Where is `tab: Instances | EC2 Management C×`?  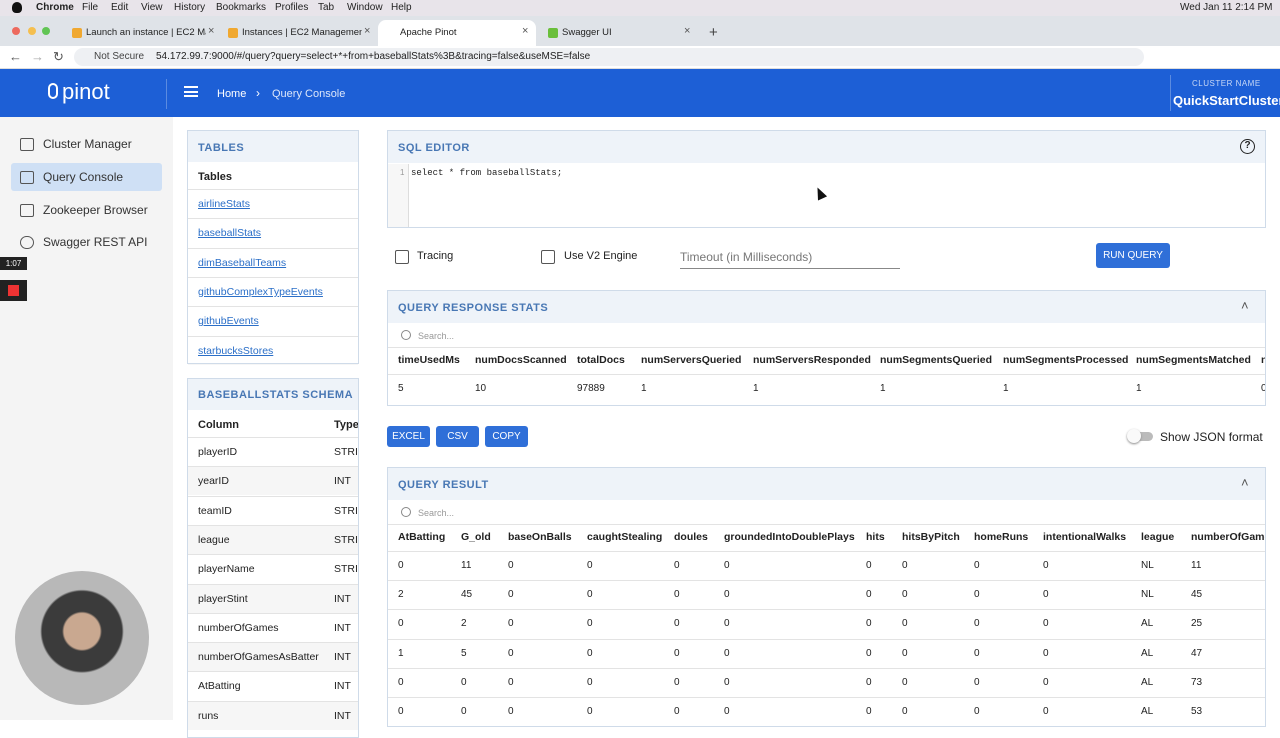 tab: Instances | EC2 Management C× is located at coordinates (299, 33).